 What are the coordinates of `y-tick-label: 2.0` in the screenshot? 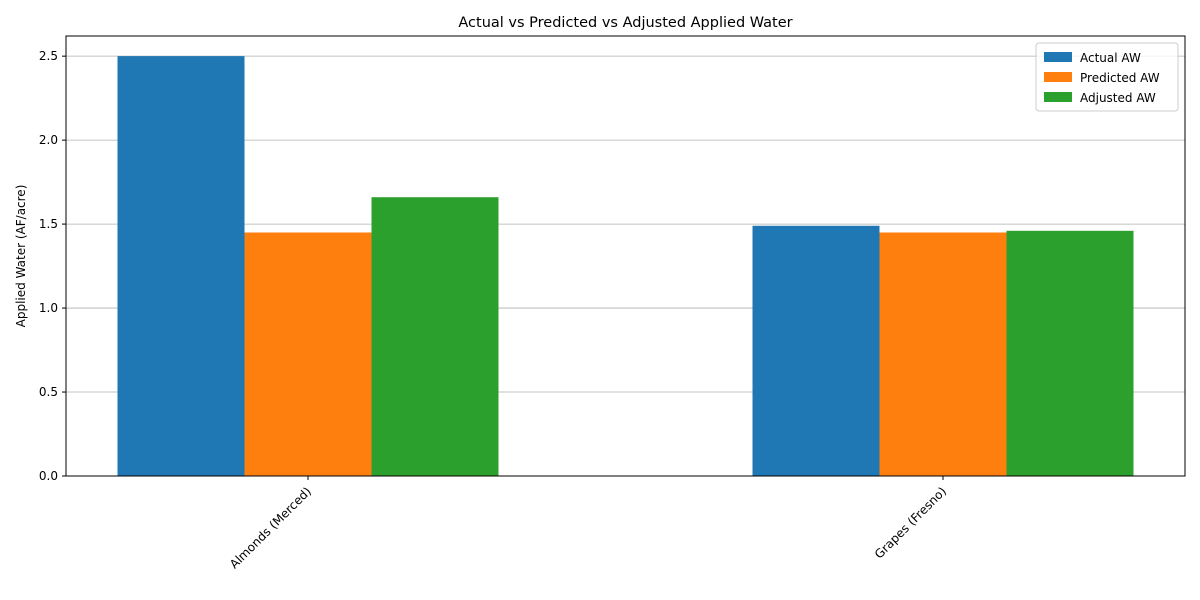 It's located at (48, 140).